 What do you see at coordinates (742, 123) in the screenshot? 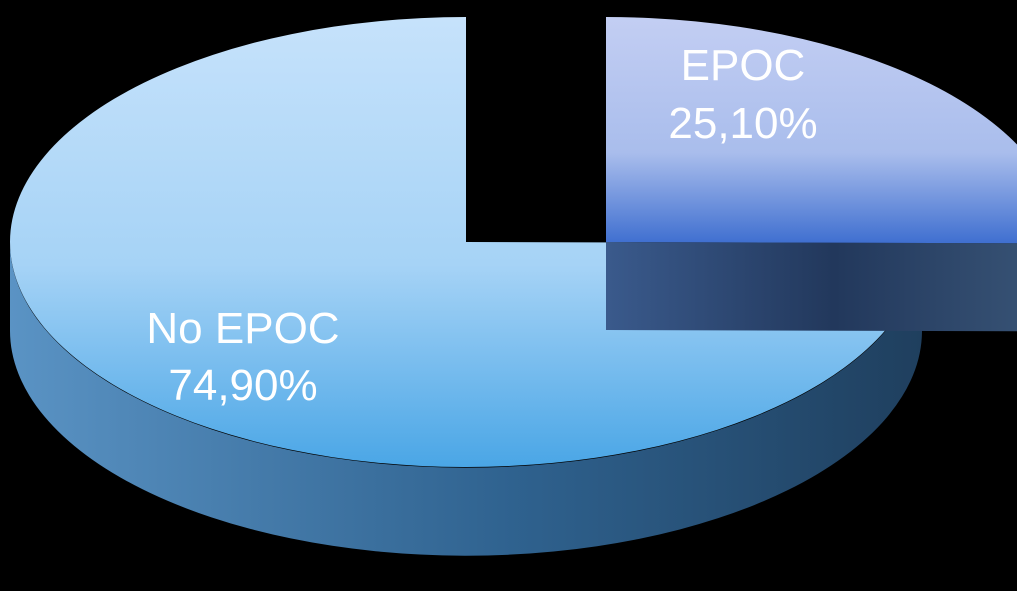
I see `slice-epoc-value: 25,10%` at bounding box center [742, 123].